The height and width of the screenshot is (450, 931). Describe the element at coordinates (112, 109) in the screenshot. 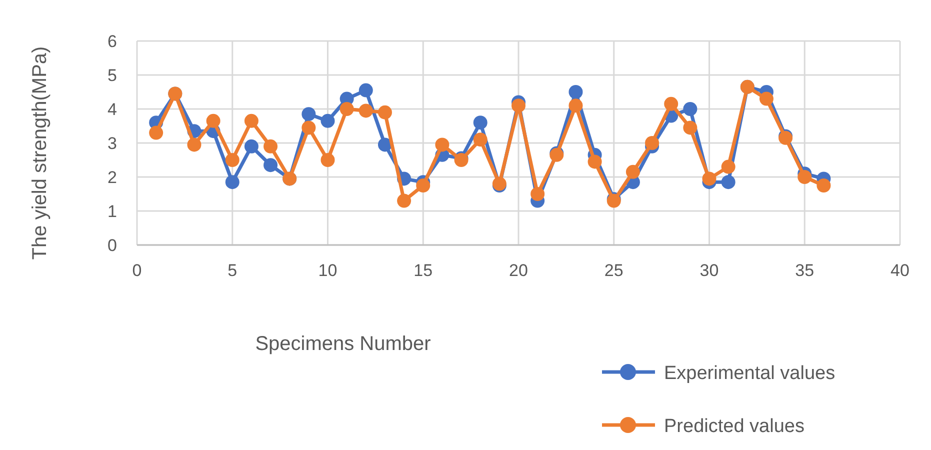

I see `y-tick-label: 4` at that location.